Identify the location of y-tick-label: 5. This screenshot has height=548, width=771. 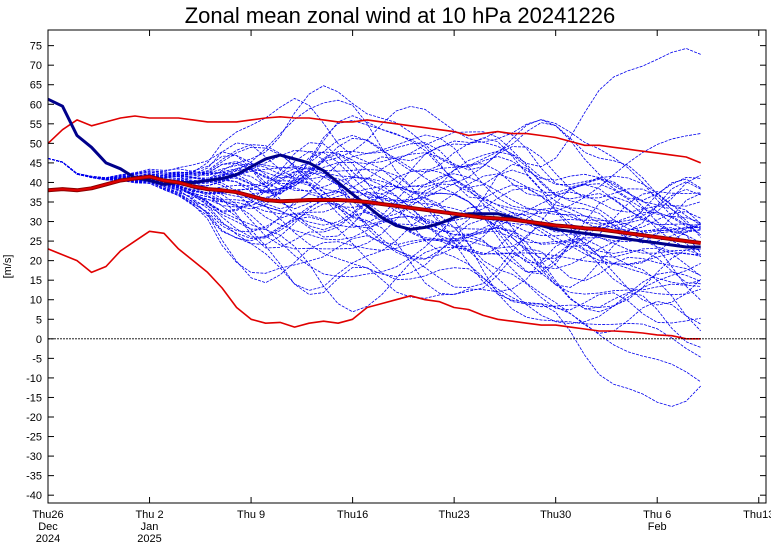
(39, 320).